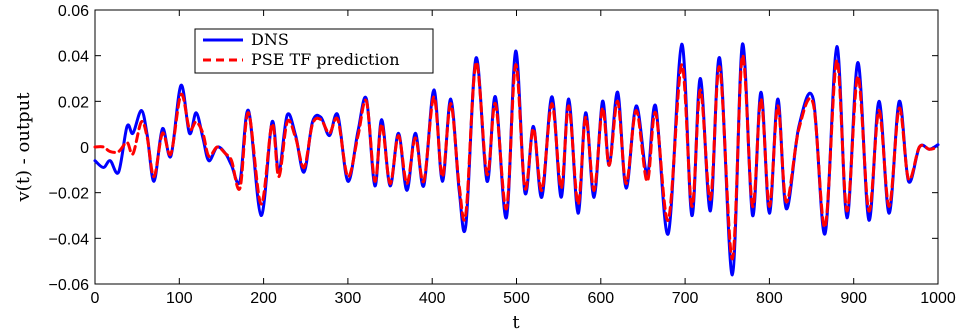 The width and height of the screenshot is (965, 333). What do you see at coordinates (69, 239) in the screenshot?
I see `y-tick-label: −0.04` at bounding box center [69, 239].